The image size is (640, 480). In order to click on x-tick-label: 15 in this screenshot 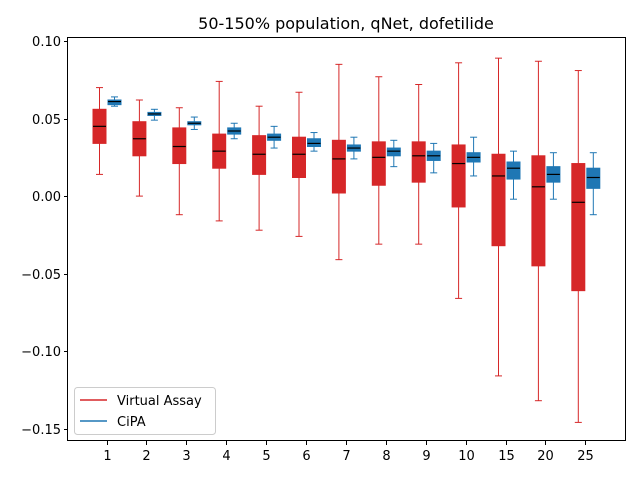, I will do `click(506, 456)`.